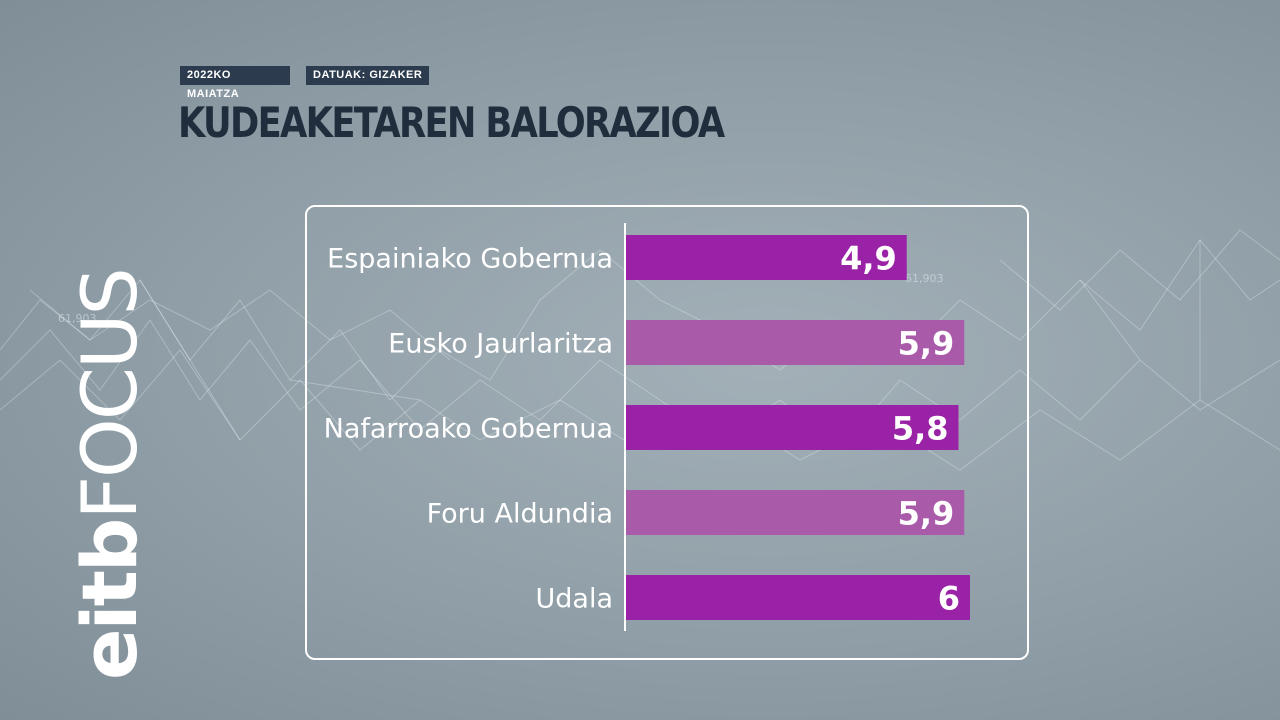  What do you see at coordinates (368, 75) in the screenshot?
I see `source-tag: DATUAK: GIZAKER` at bounding box center [368, 75].